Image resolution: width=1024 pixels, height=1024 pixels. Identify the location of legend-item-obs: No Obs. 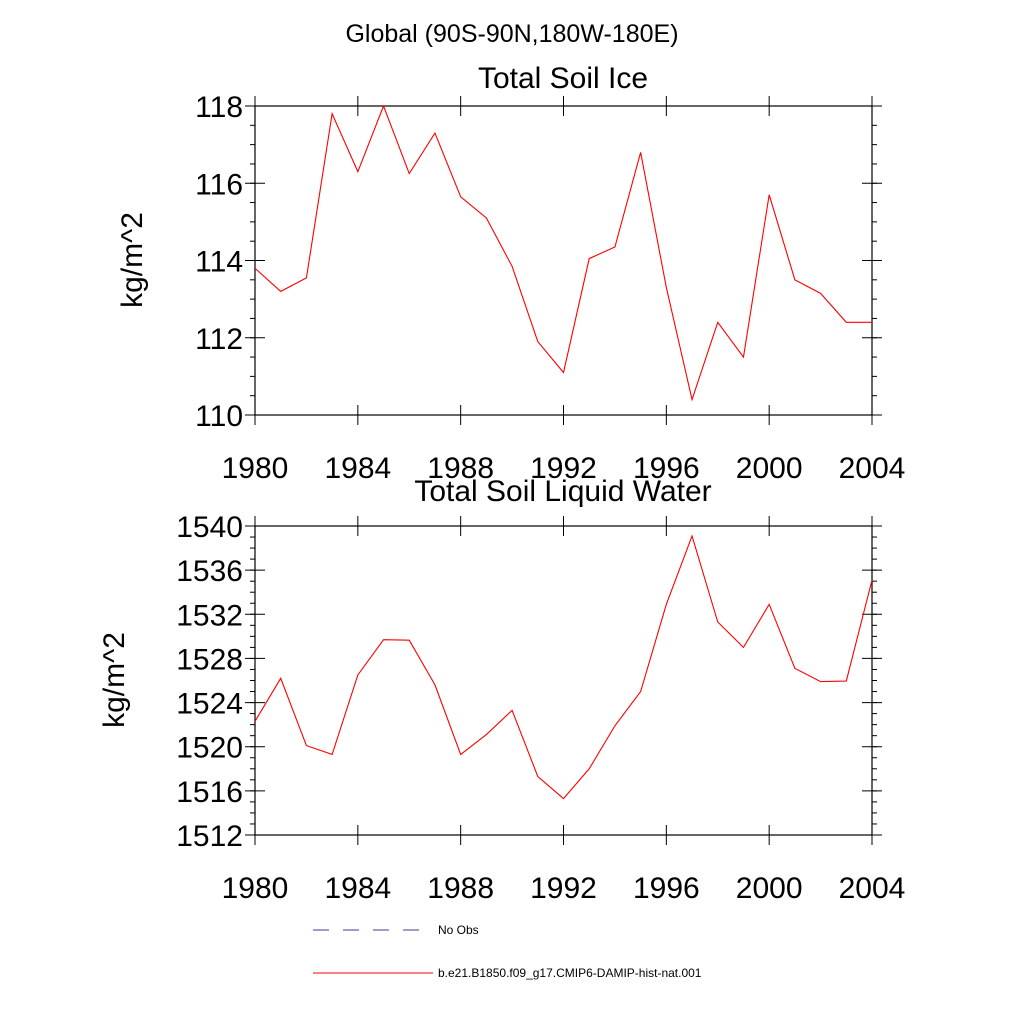
(396, 930).